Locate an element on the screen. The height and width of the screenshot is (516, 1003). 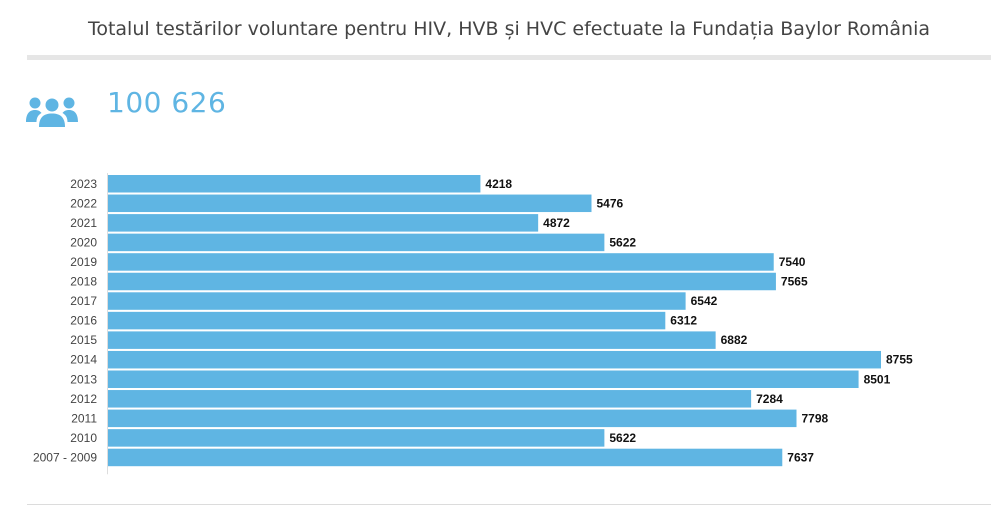
data-label: 6882 is located at coordinates (734, 340).